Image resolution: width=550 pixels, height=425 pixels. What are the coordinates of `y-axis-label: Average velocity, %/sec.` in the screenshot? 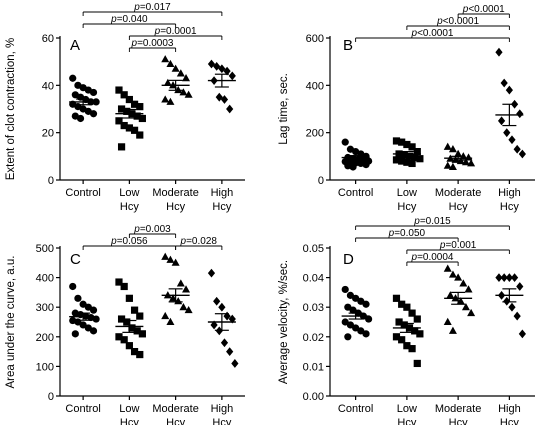 It's located at (284, 322).